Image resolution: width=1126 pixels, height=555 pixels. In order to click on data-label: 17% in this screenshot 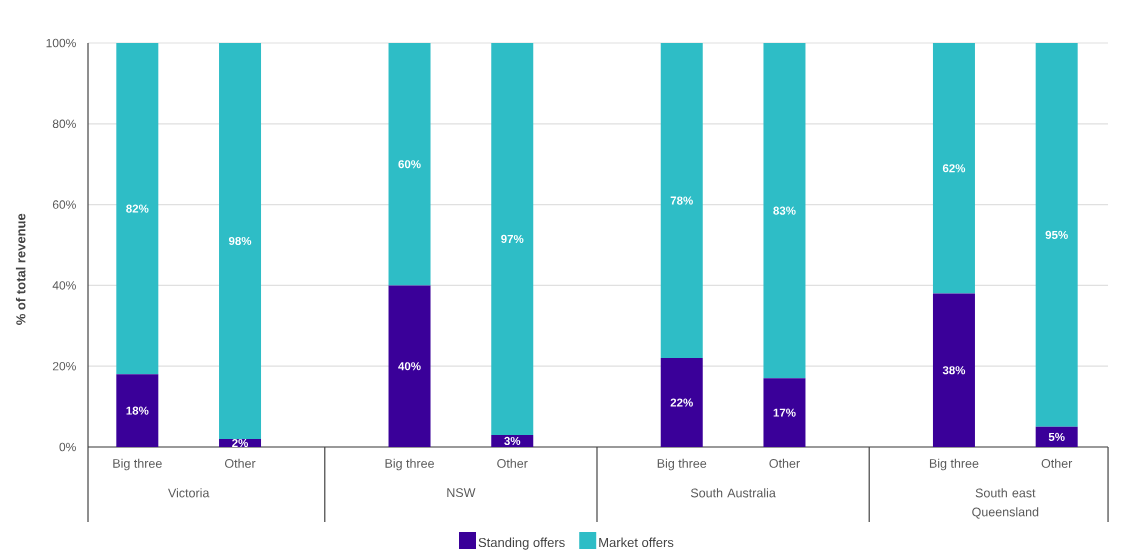, I will do `click(784, 412)`.